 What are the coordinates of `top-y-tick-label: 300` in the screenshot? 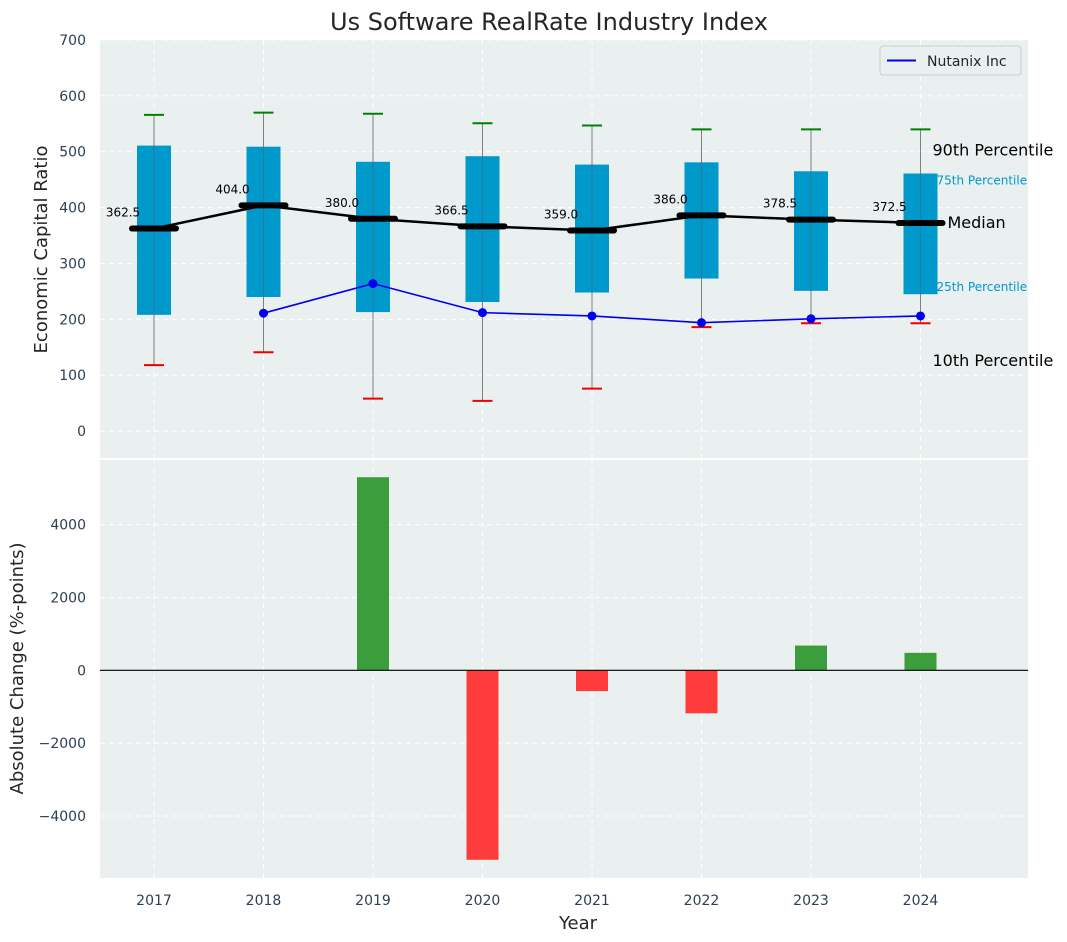 It's located at (72, 264).